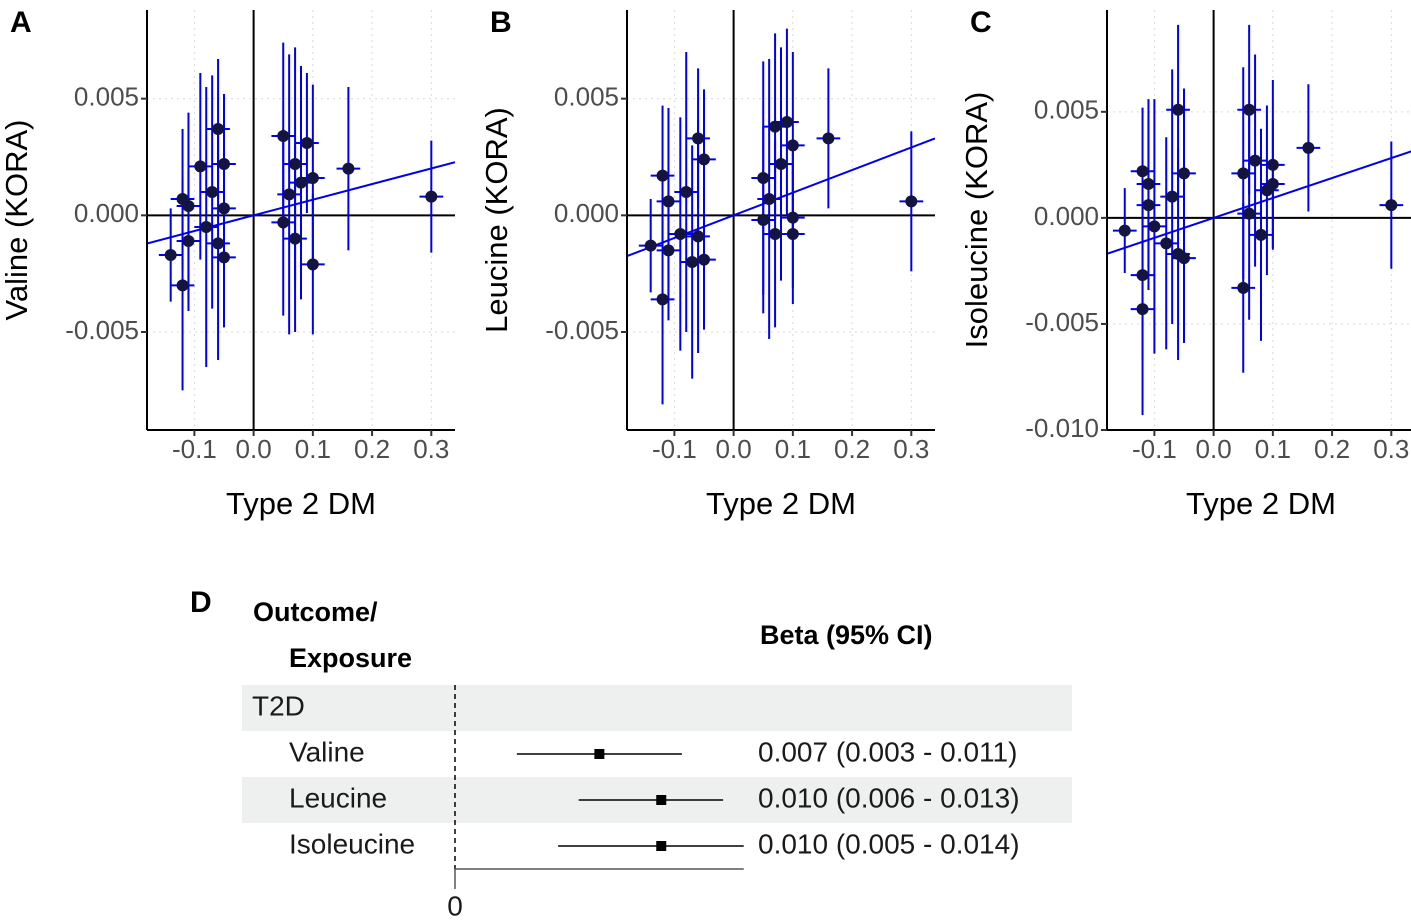  I want to click on row-band, so click(657, 708).